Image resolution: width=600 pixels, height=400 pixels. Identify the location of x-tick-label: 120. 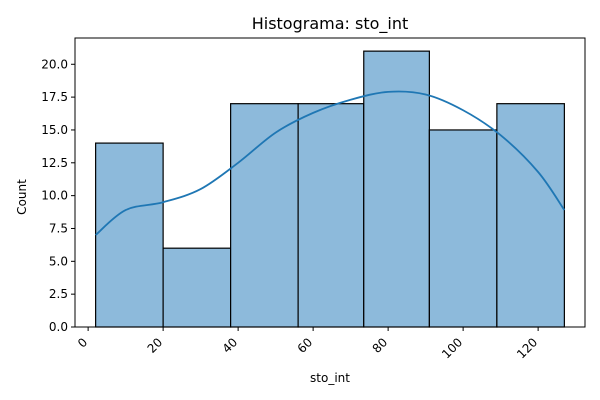
(527, 348).